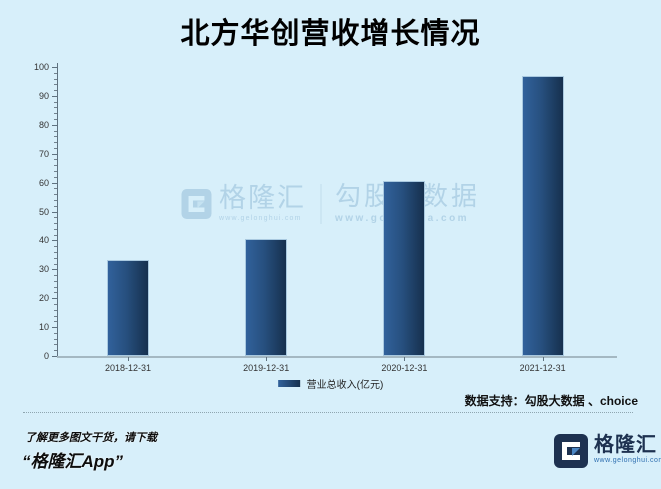 This screenshot has height=489, width=661. Describe the element at coordinates (551, 401) in the screenshot. I see `data-support-note: 数据支持：勾股大数据 、choice` at that location.